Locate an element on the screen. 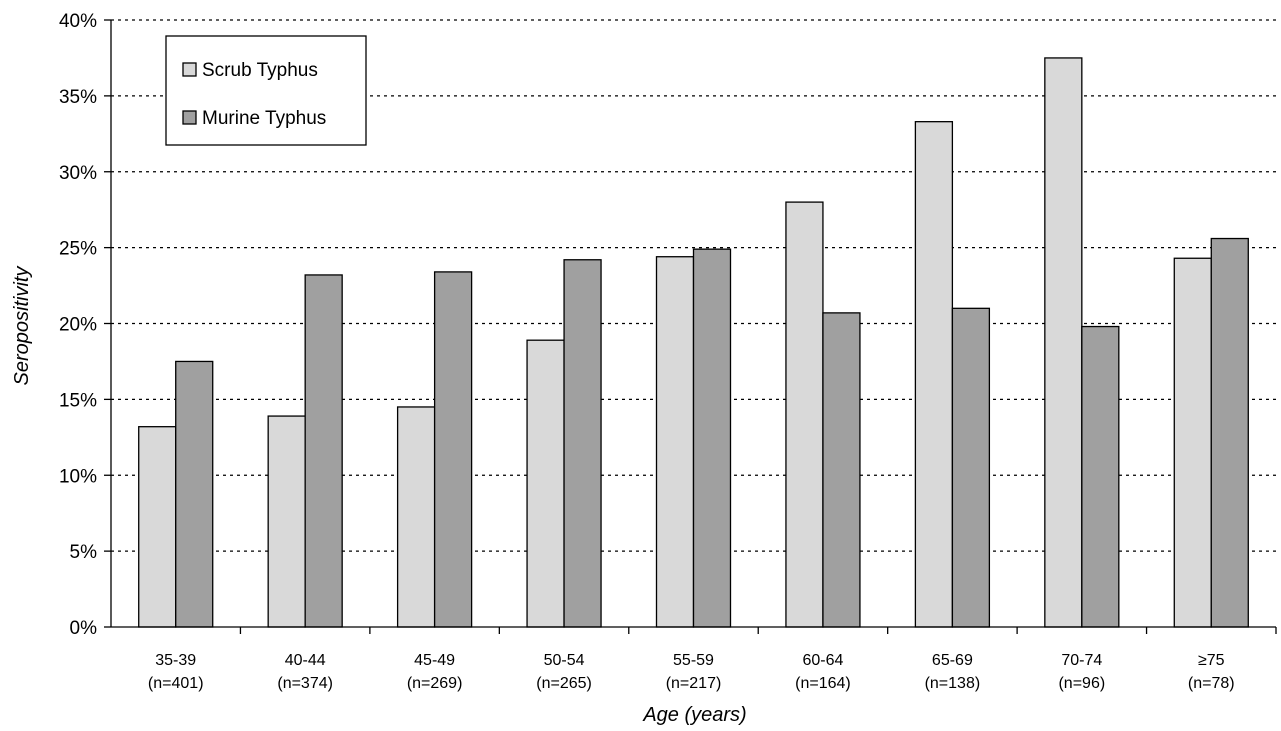  x-tick-count-label: (n=138) is located at coordinates (953, 683).